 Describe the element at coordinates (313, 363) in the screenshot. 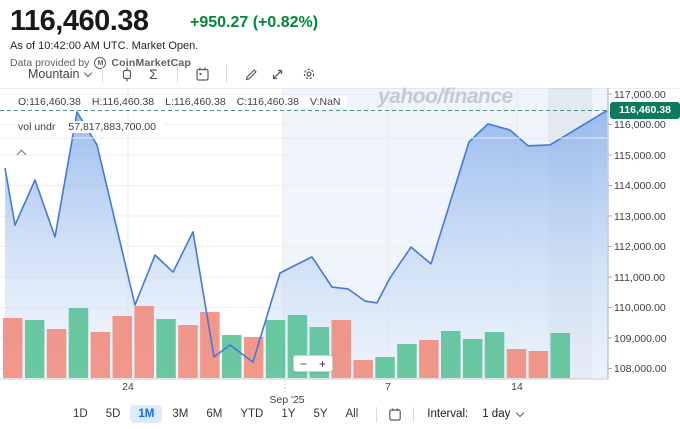

I see `chart-zoom-control: − +` at that location.